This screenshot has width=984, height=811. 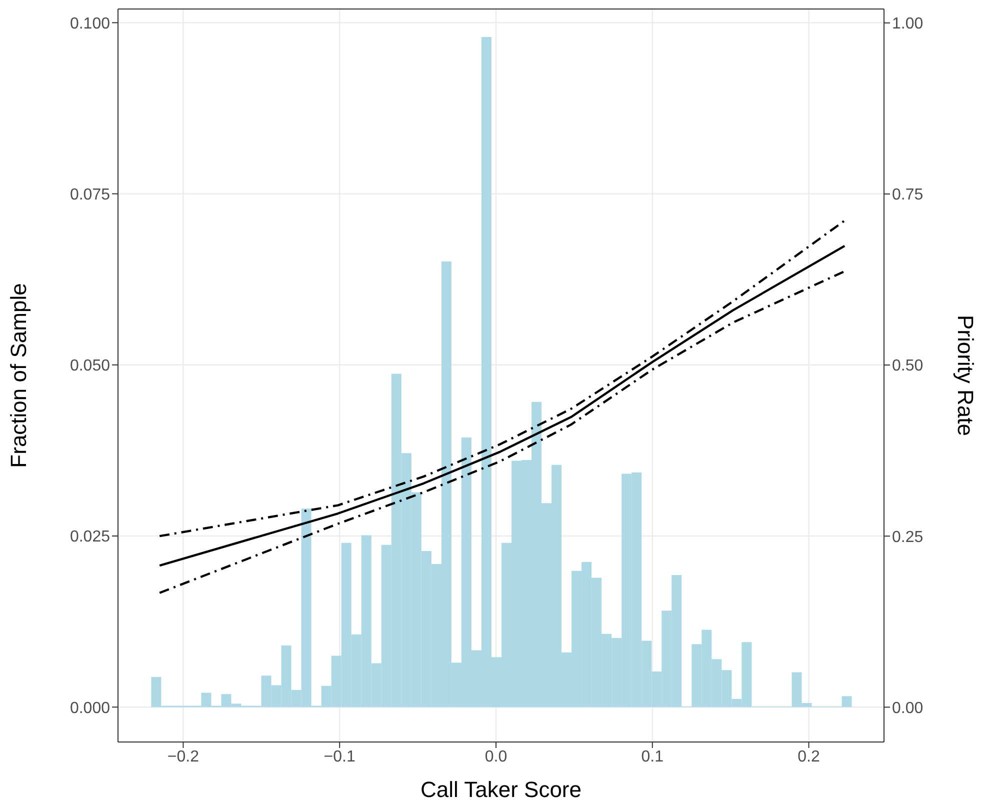 I want to click on y-tick-label: 0.050, so click(x=90, y=366).